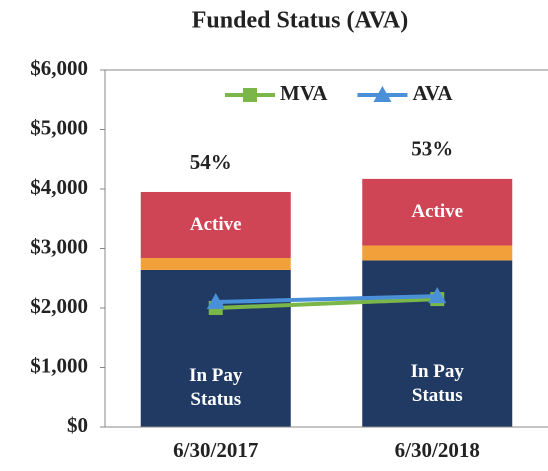 This screenshot has width=548, height=471. I want to click on y-tick-label: $0, so click(77, 425).